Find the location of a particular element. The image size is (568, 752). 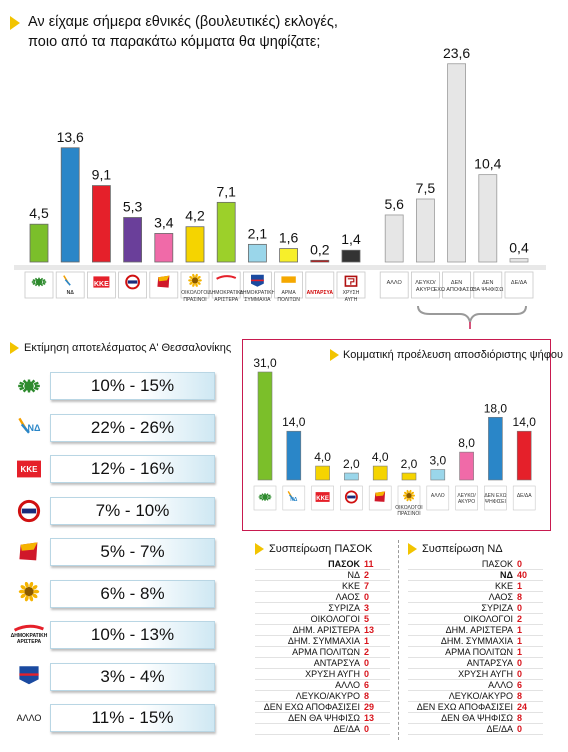

nd_table-row-label-9: ΑΝΤΑΡΣΥΑ is located at coordinates (489, 663).